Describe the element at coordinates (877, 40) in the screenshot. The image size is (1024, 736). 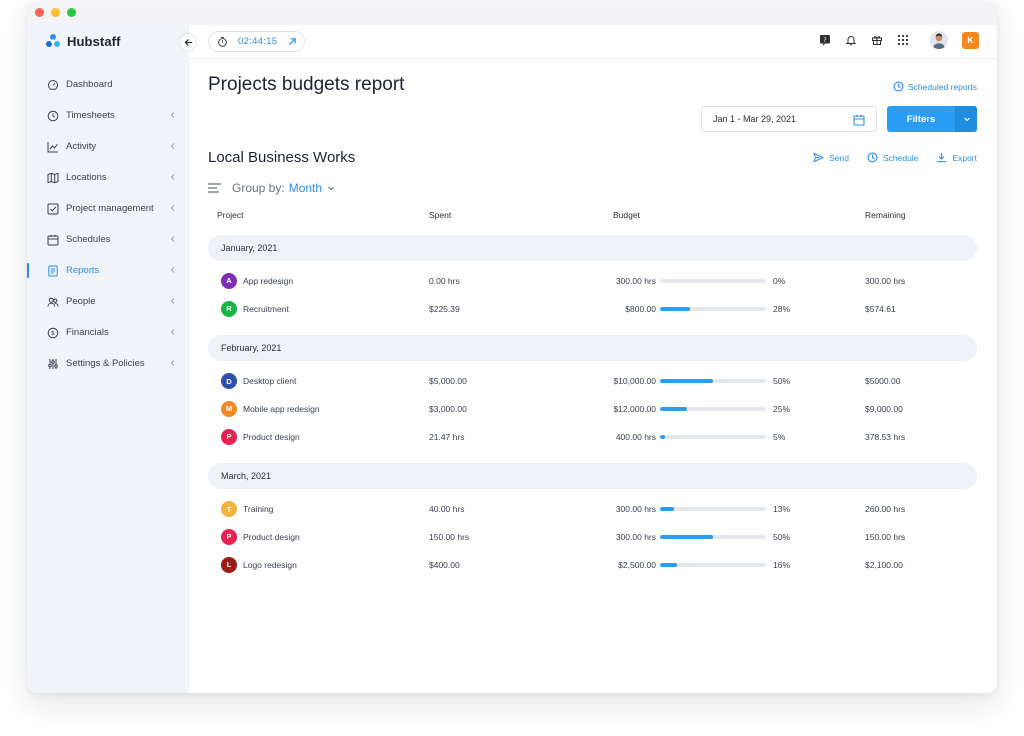
I see `gift-icon` at that location.